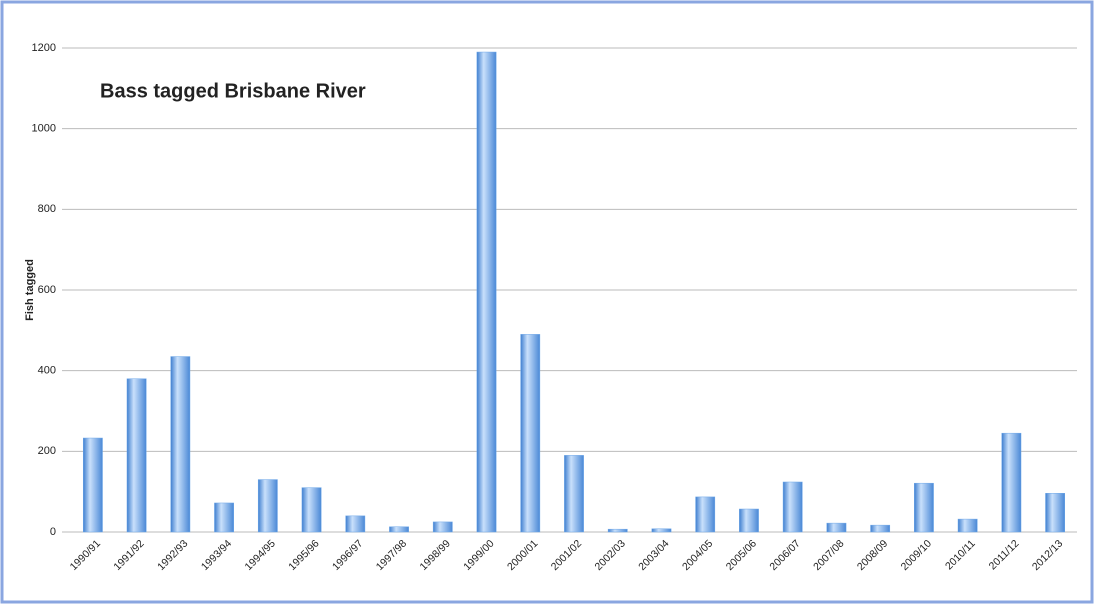 The height and width of the screenshot is (605, 1095). Describe the element at coordinates (44, 48) in the screenshot. I see `y-tick-label: 1200` at that location.